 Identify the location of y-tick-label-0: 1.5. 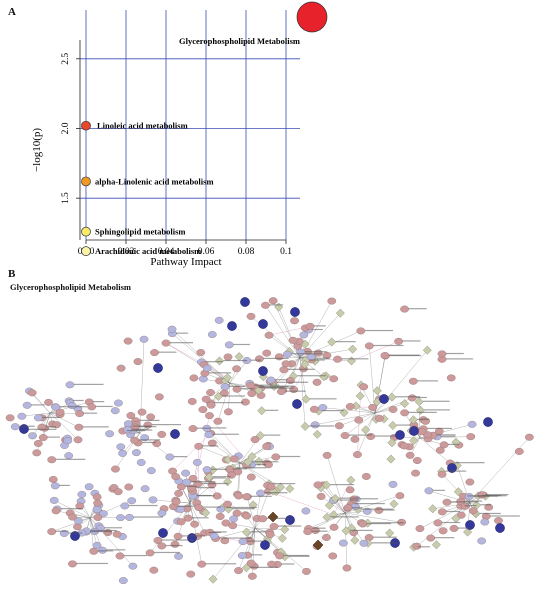
(66, 198).